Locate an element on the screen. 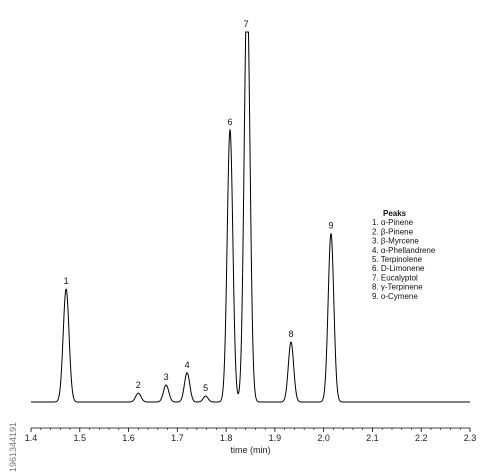 This screenshot has height=476, width=500. x-tick-label: 1.9 is located at coordinates (275, 438).